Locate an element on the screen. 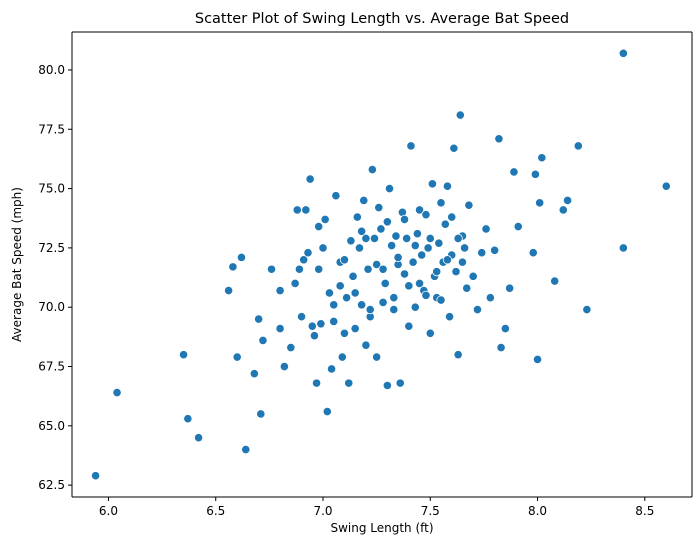 The width and height of the screenshot is (700, 547). y-tick-label: 75.0 is located at coordinates (51, 189).